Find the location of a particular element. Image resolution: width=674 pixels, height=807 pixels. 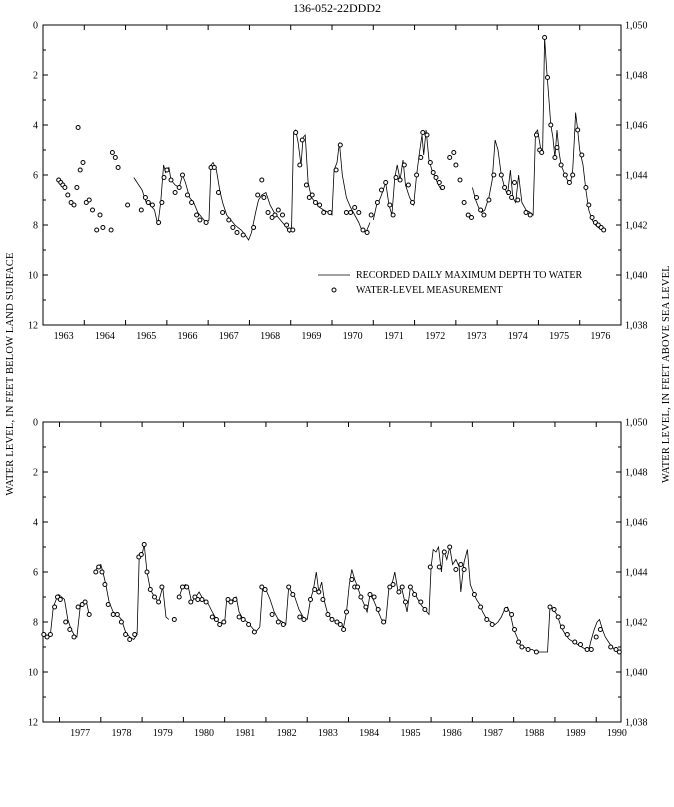

x-tick-label: 1973 is located at coordinates (477, 336).